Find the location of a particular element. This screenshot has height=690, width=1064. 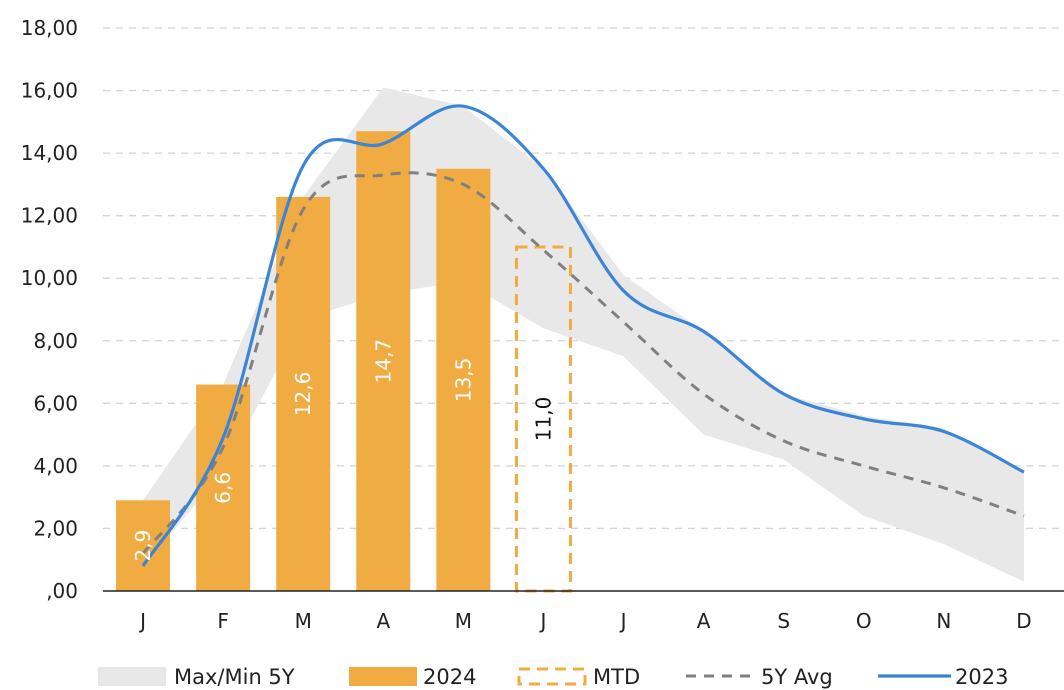

mtd-bar is located at coordinates (543, 419).